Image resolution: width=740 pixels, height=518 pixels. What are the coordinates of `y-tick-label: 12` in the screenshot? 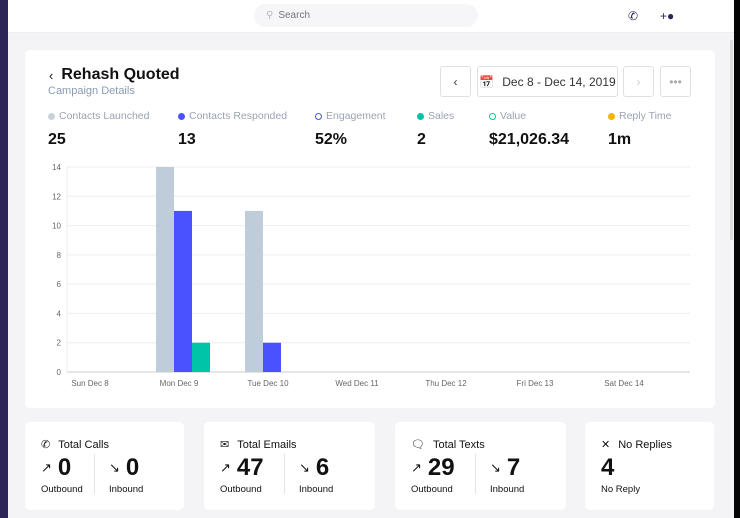 It's located at (56, 196).